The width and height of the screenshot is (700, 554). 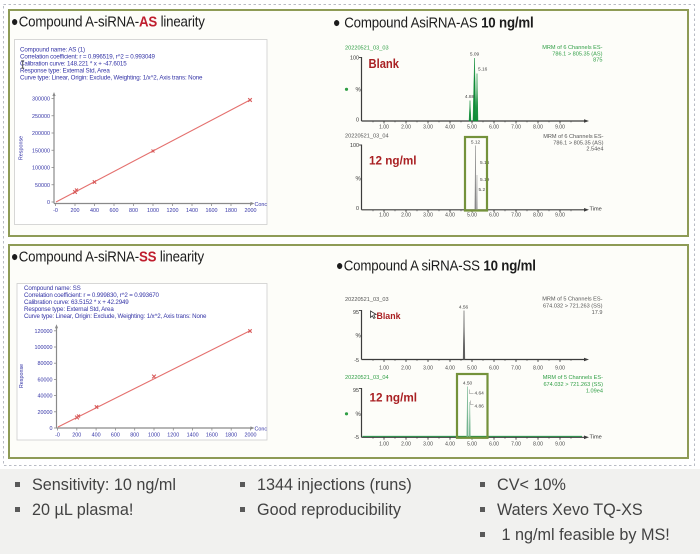 What do you see at coordinates (573, 137) in the screenshot?
I see `svg-text: MRM of 6 Channels ES-` at bounding box center [573, 137].